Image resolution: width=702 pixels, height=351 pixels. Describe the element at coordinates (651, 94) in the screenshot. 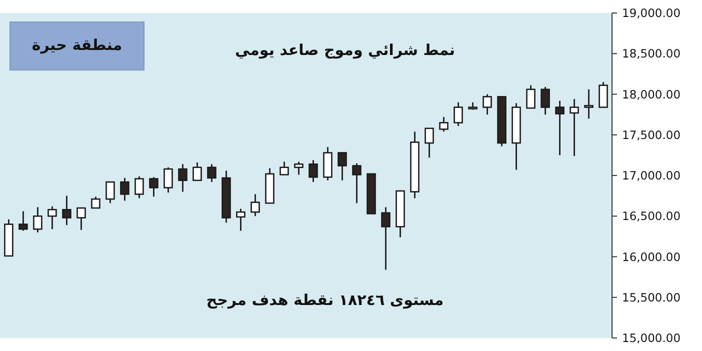

I see `y-tick-label: 18,000.00` at that location.